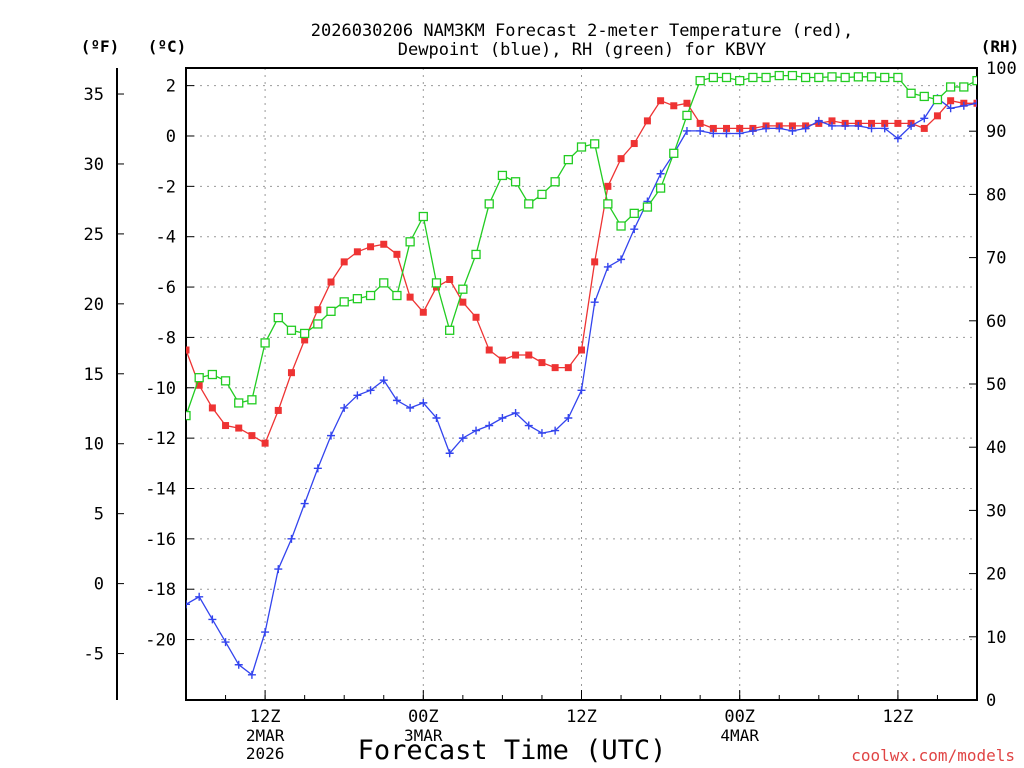 This screenshot has height=768, width=1024. I want to click on x-tick-label: 12Z, so click(265, 717).